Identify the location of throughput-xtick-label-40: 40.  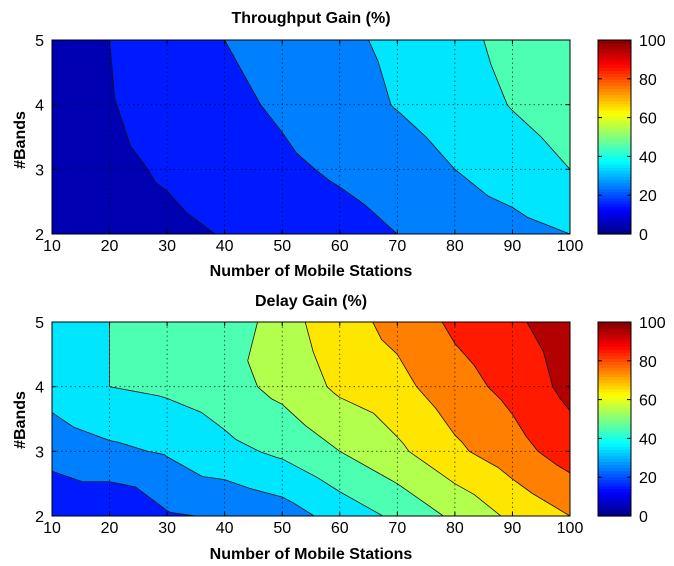
(225, 246).